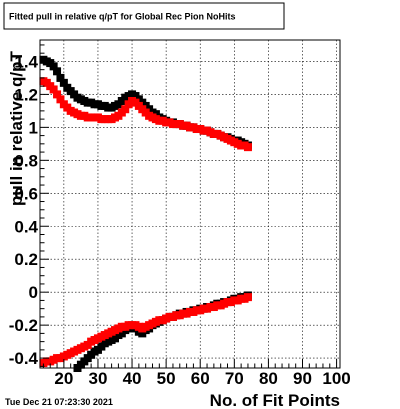 This screenshot has width=400, height=409. What do you see at coordinates (33, 127) in the screenshot?
I see `y-tick-label: 1` at bounding box center [33, 127].